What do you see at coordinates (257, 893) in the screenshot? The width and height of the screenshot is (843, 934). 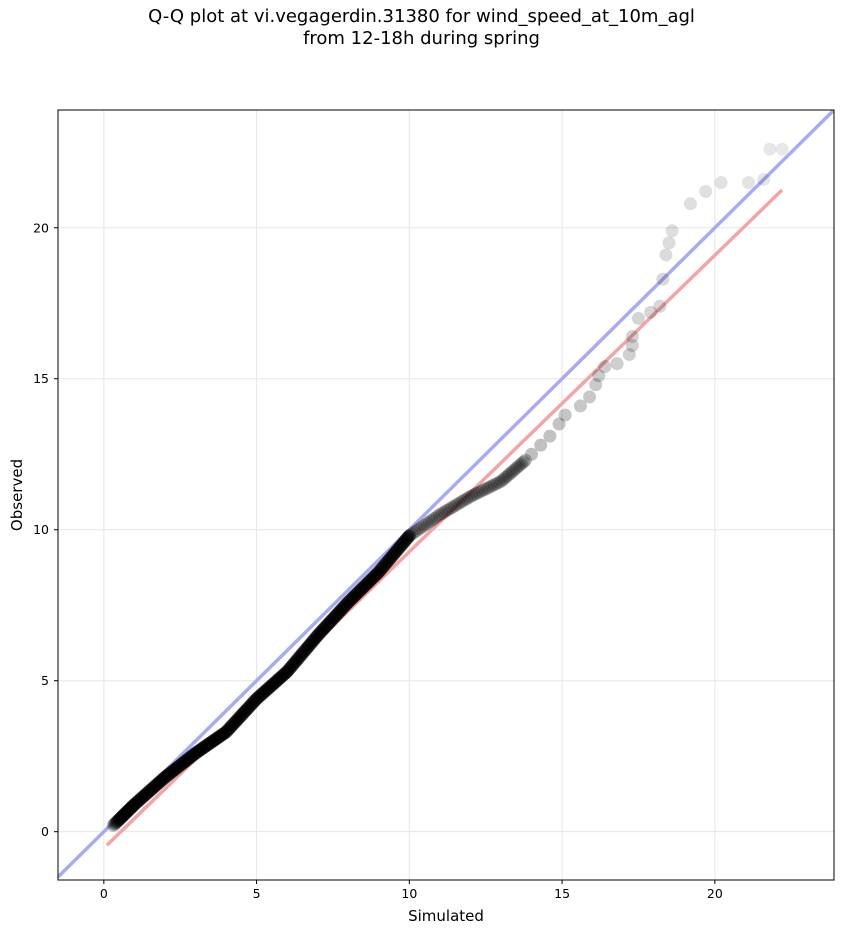 I see `x-tick-label: 5` at bounding box center [257, 893].